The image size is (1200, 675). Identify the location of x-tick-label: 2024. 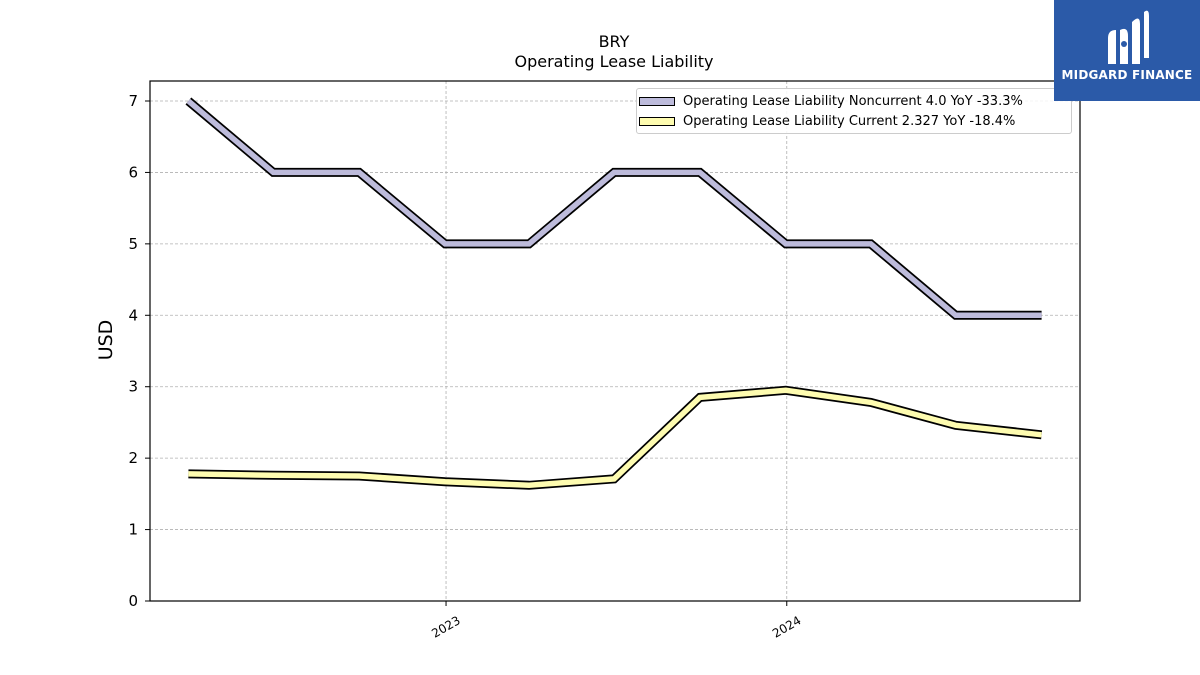
(786, 626).